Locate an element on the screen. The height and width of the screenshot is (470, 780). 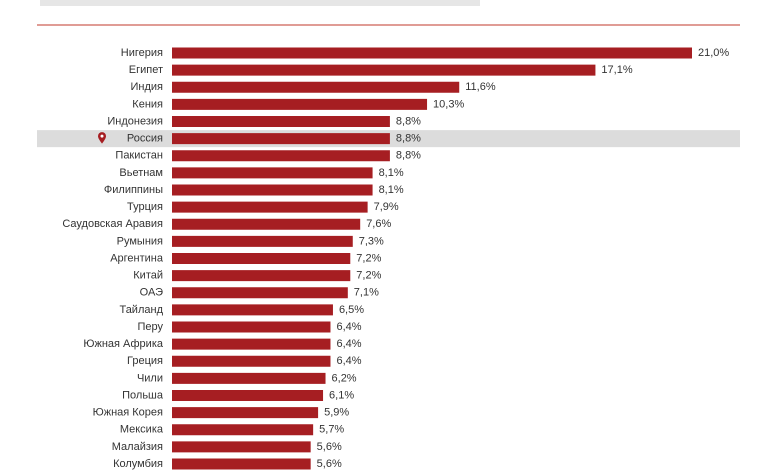
category-label: ОАЭ is located at coordinates (151, 293).